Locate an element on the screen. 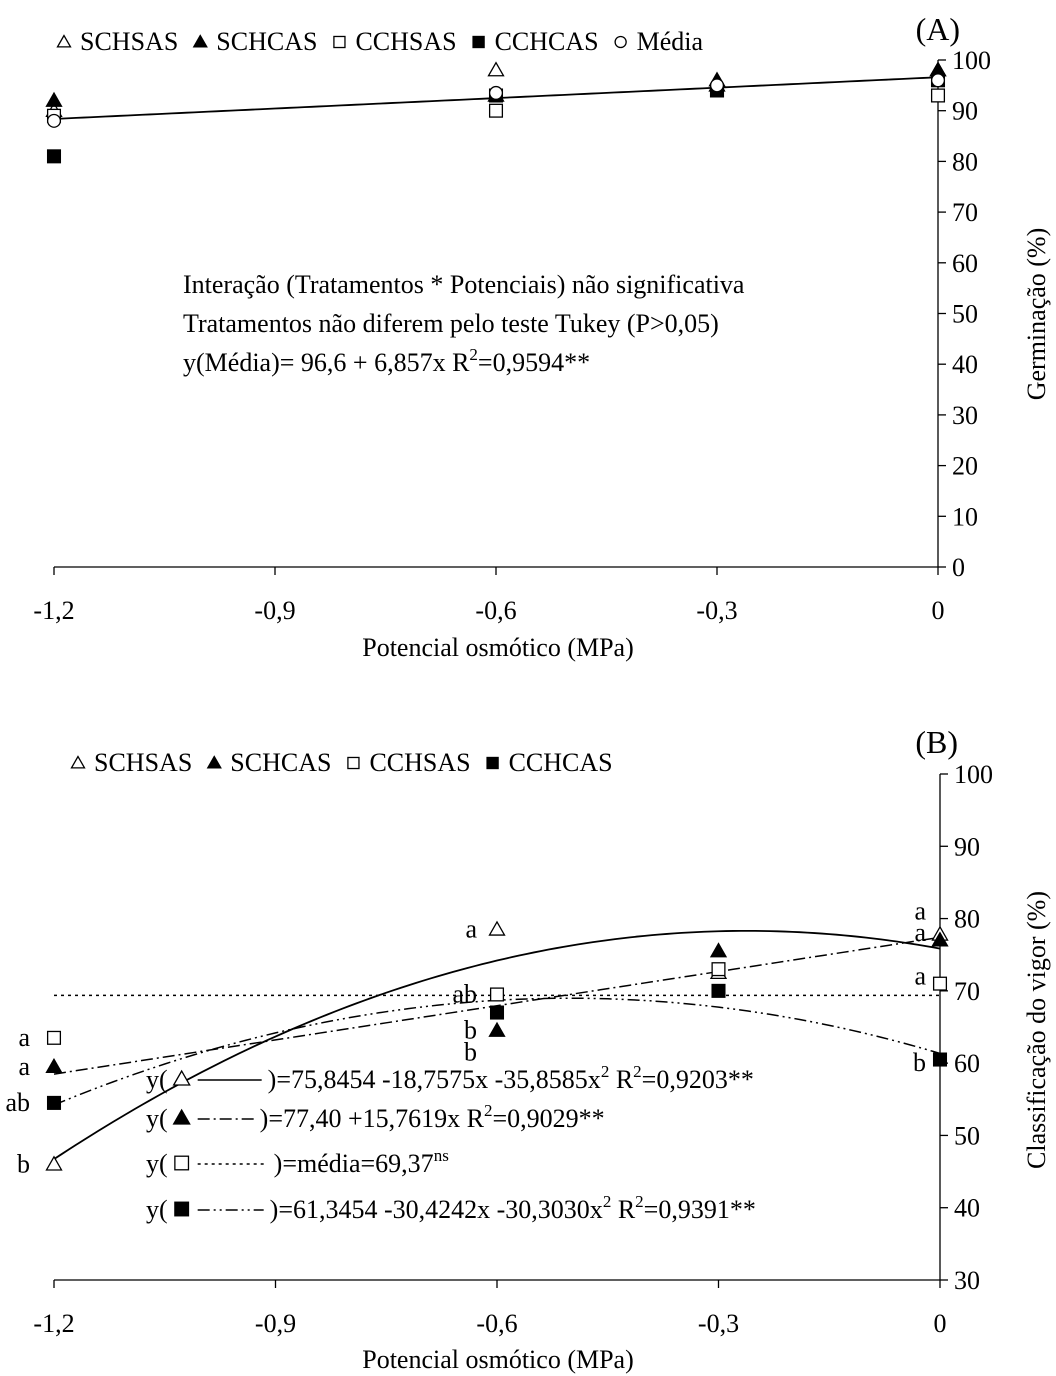  y-tick-label: 60 is located at coordinates (965, 263).